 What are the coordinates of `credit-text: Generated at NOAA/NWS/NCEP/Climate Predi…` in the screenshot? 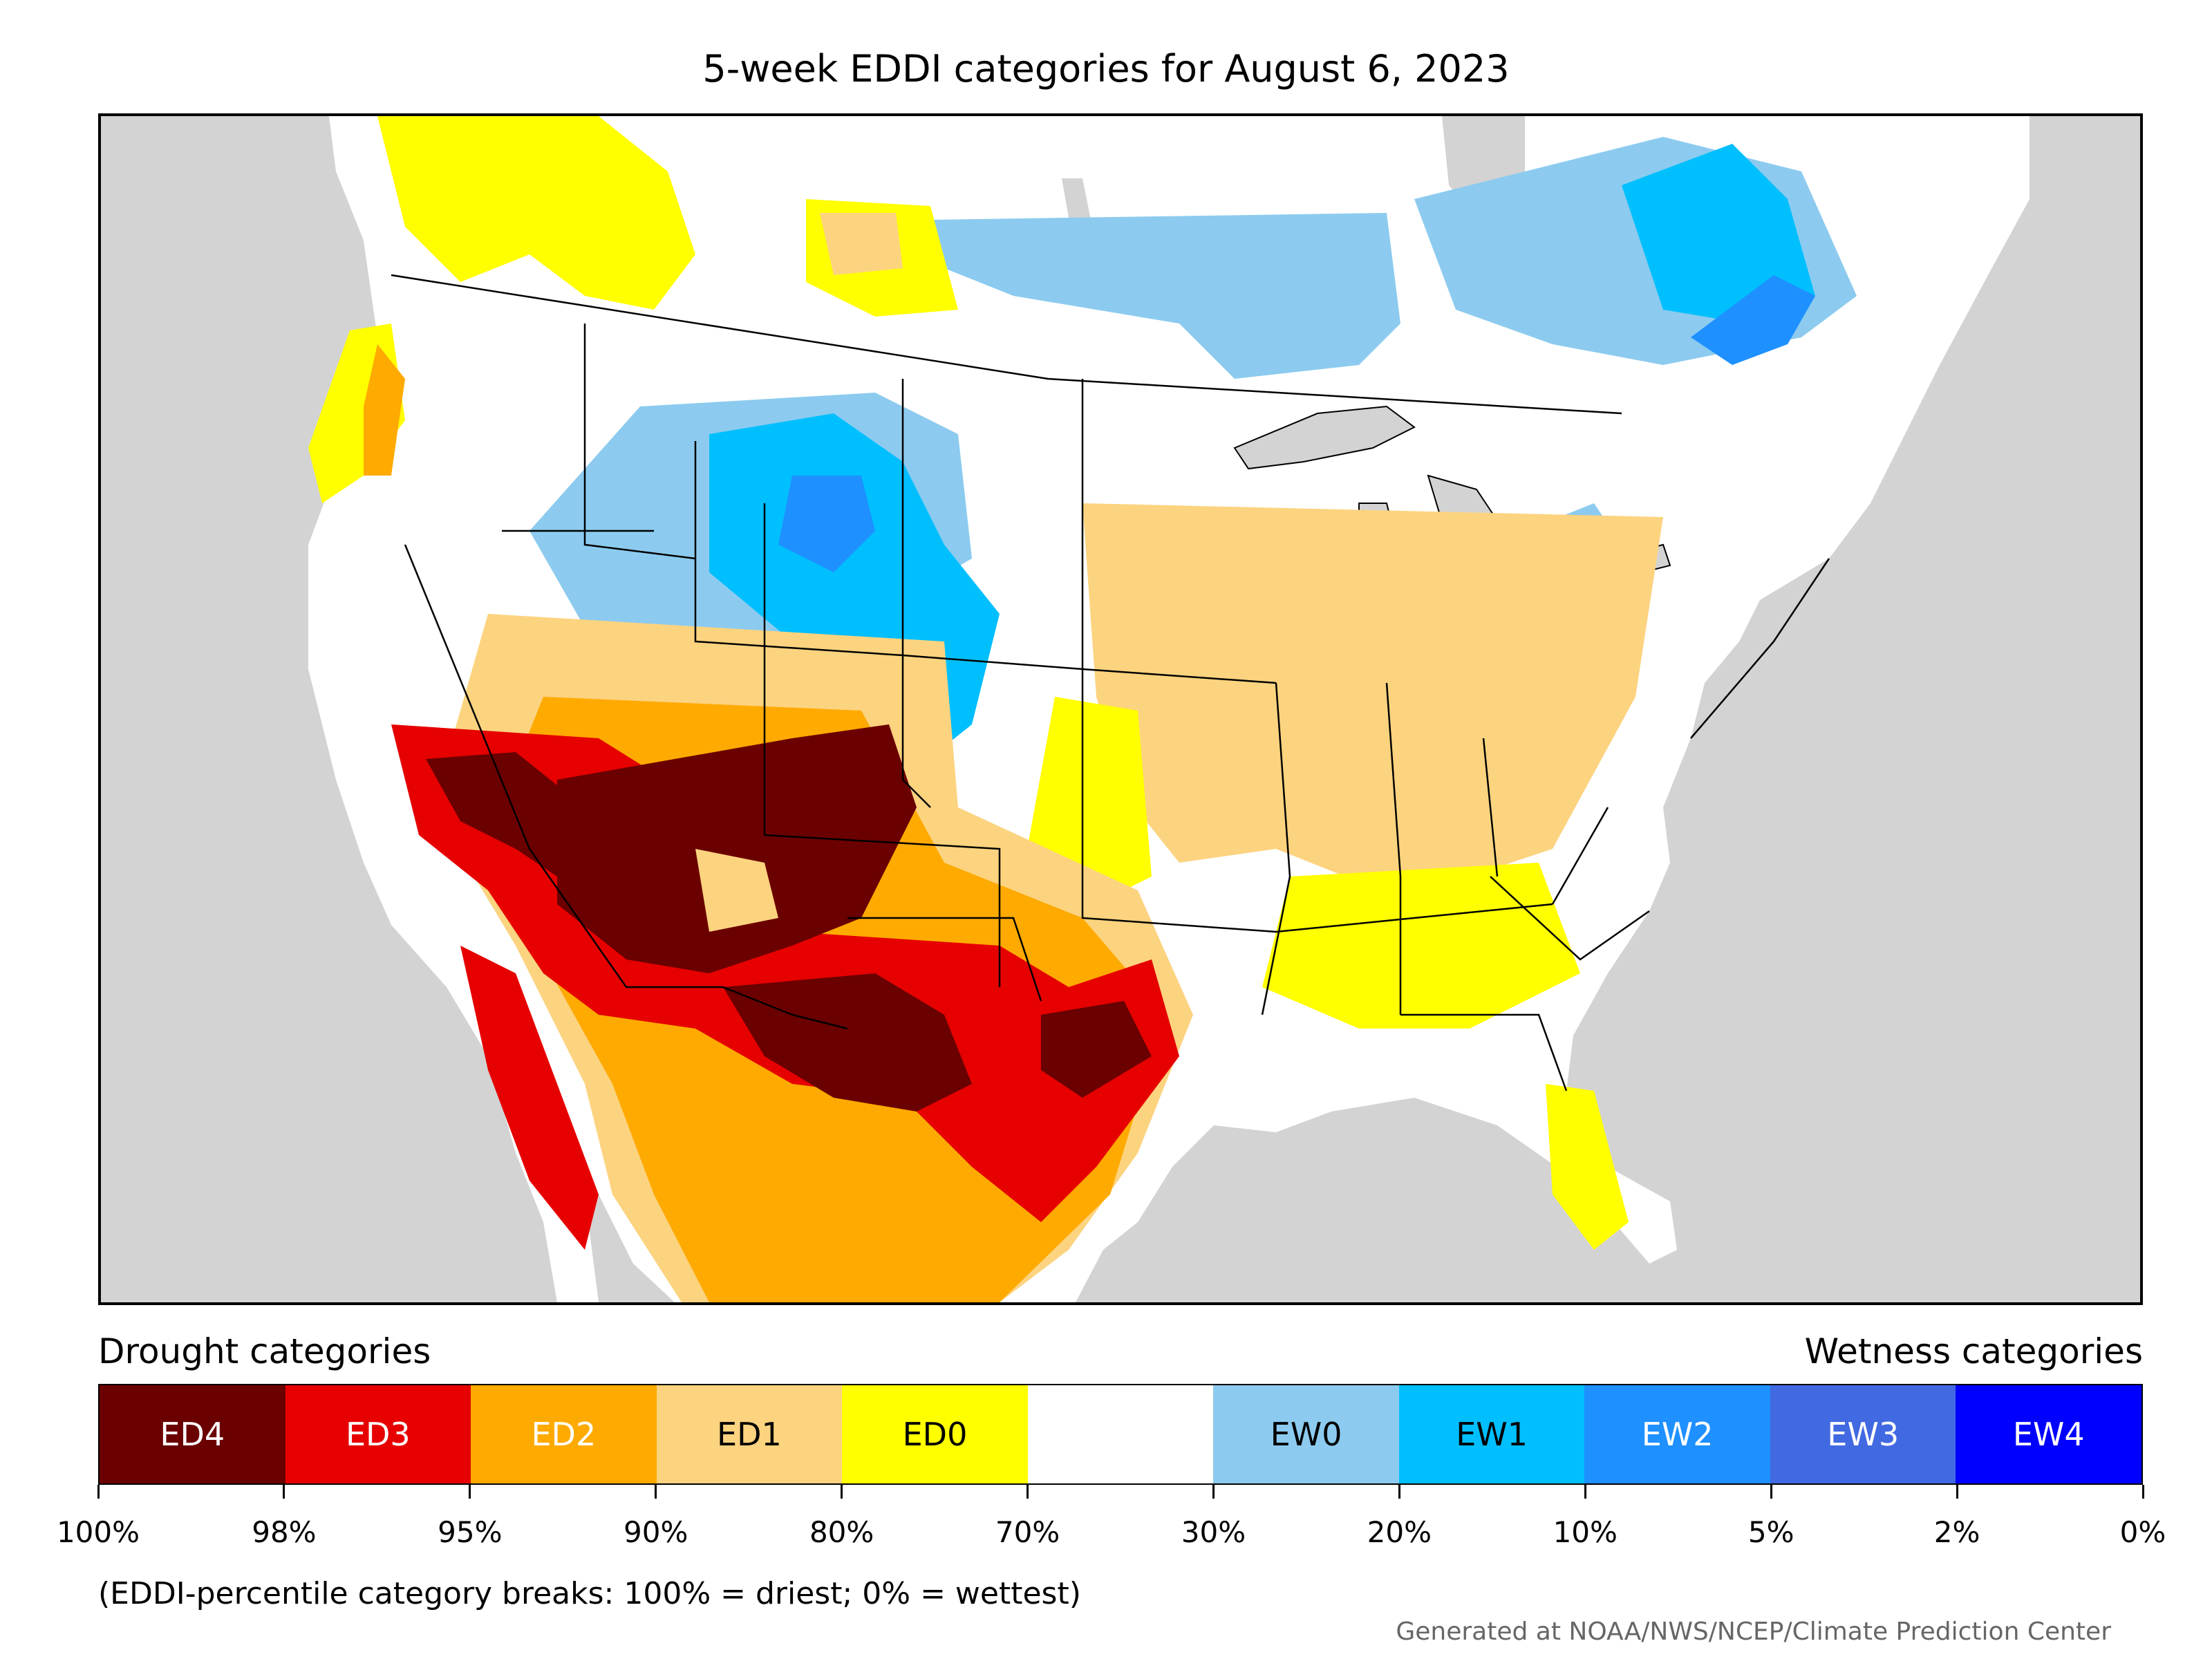 It's located at (1754, 1632).